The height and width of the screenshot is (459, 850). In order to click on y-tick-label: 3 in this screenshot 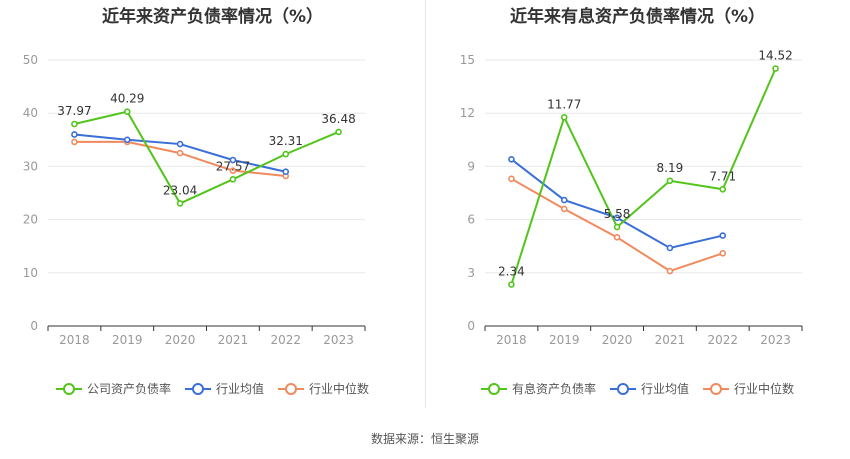, I will do `click(471, 273)`.